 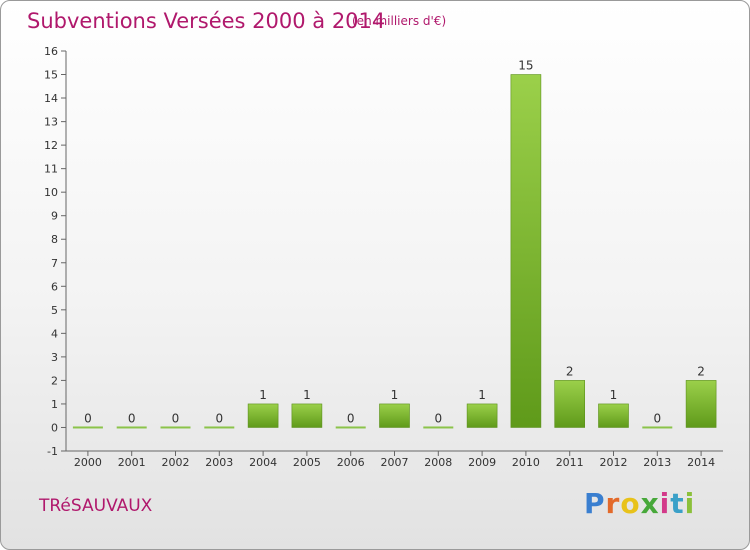 I want to click on x-tick-label: 2001, so click(x=132, y=462).